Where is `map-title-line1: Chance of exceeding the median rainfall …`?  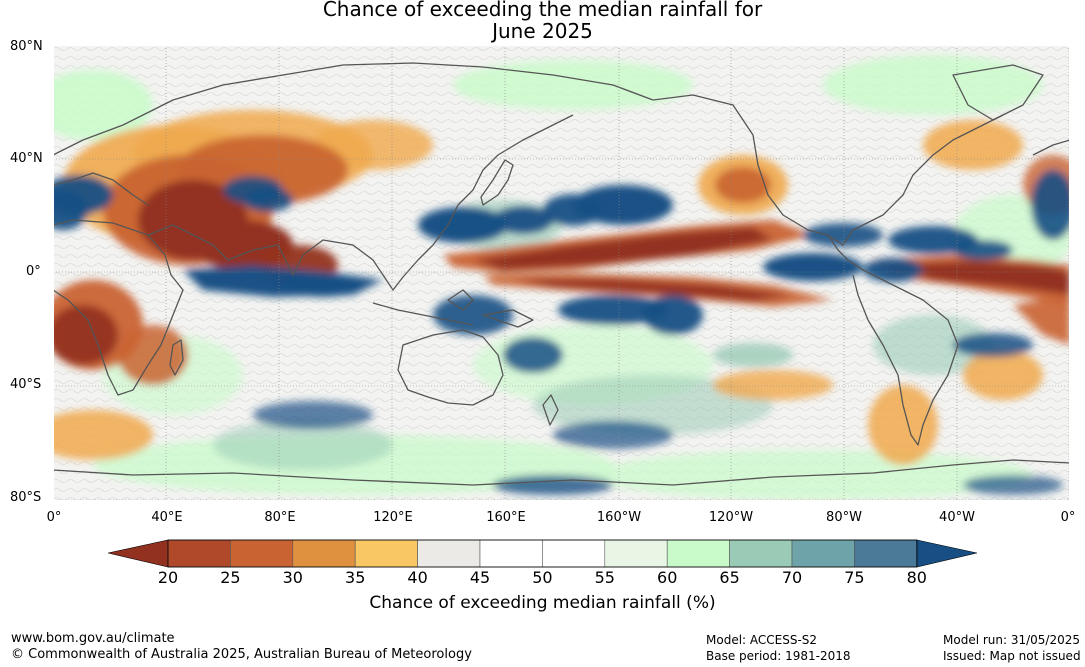
map-title-line1: Chance of exceeding the median rainfall … is located at coordinates (542, 10).